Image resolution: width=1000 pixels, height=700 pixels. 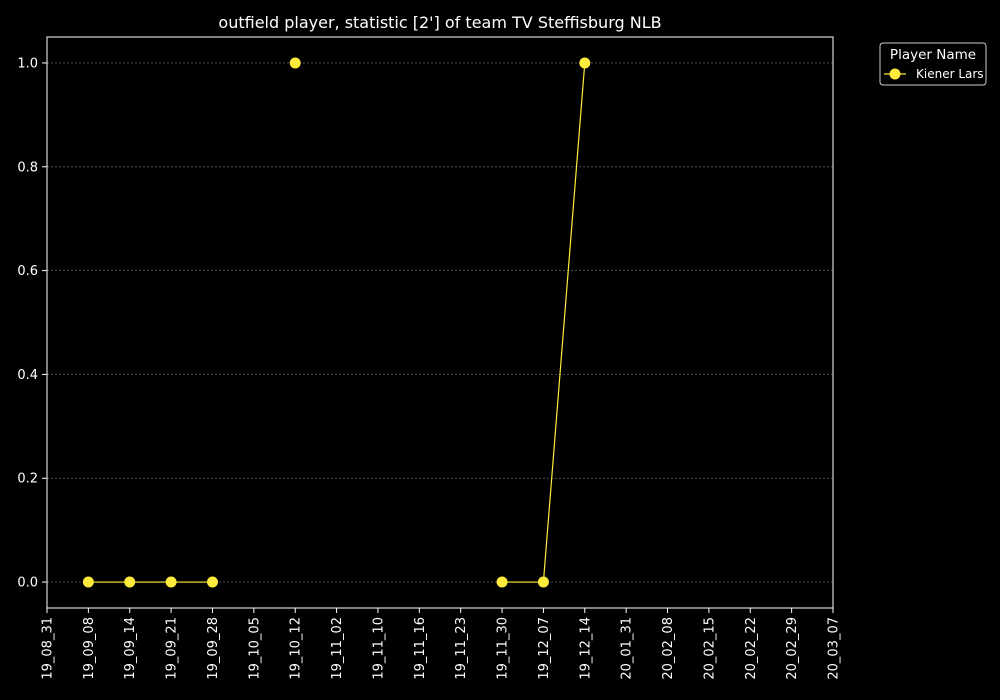 What do you see at coordinates (668, 648) in the screenshot?
I see `x-tick-label: 20_02_08` at bounding box center [668, 648].